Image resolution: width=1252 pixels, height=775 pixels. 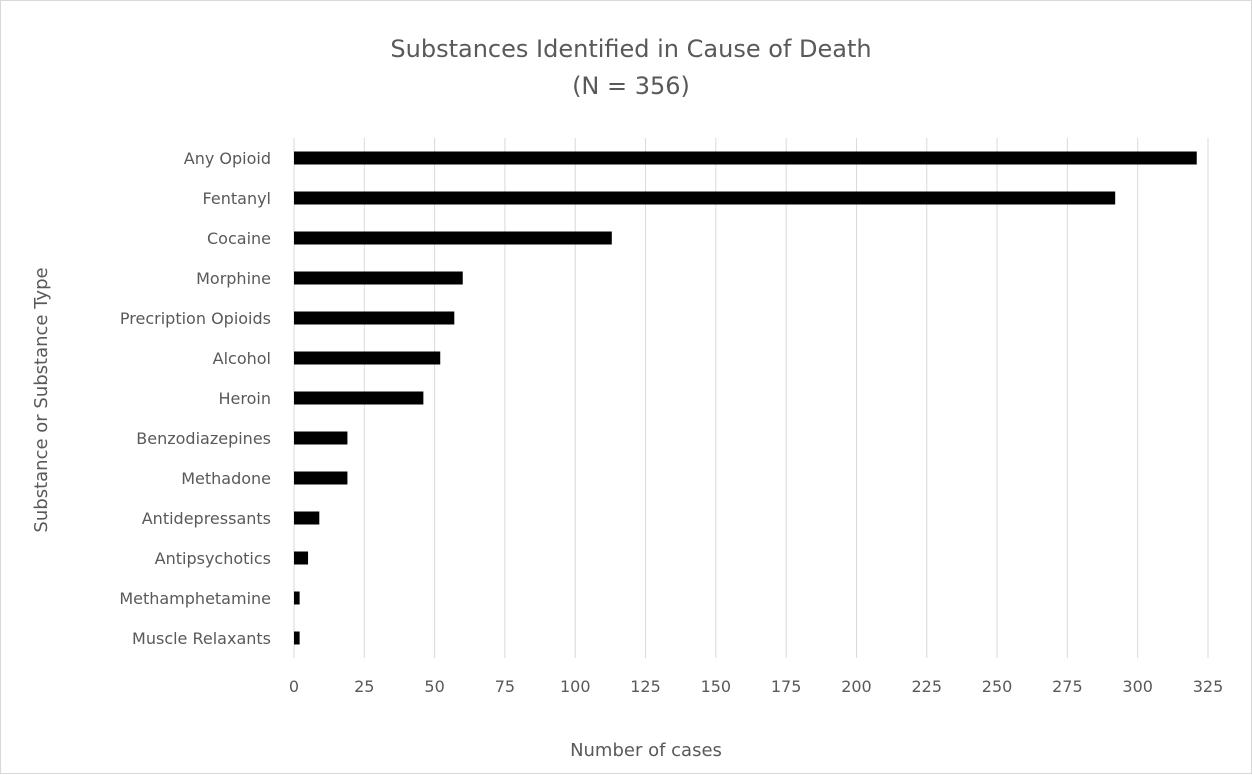 What do you see at coordinates (201, 638) in the screenshot?
I see `category-label: Muscle Relaxants` at bounding box center [201, 638].